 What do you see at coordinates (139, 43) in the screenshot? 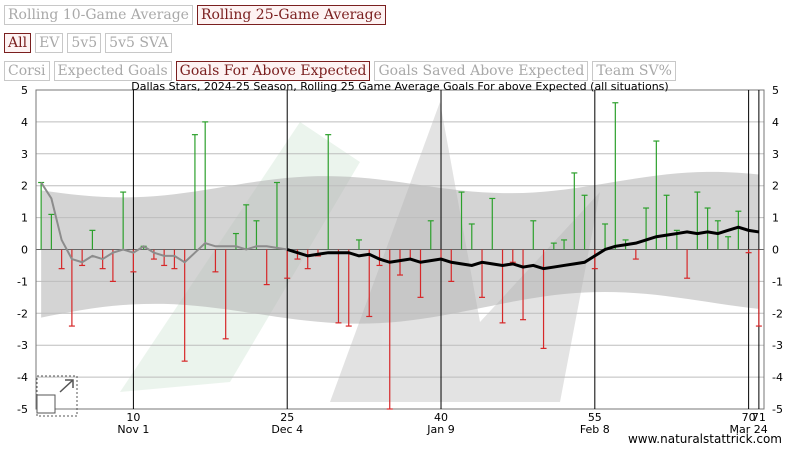
I see `strength-5v5-sva-button: 5v5 SVA` at bounding box center [139, 43].